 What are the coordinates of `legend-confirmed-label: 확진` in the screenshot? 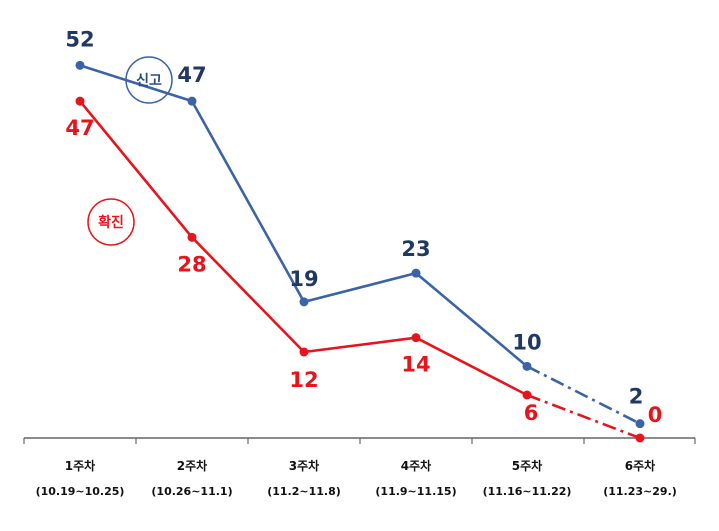 It's located at (111, 222).